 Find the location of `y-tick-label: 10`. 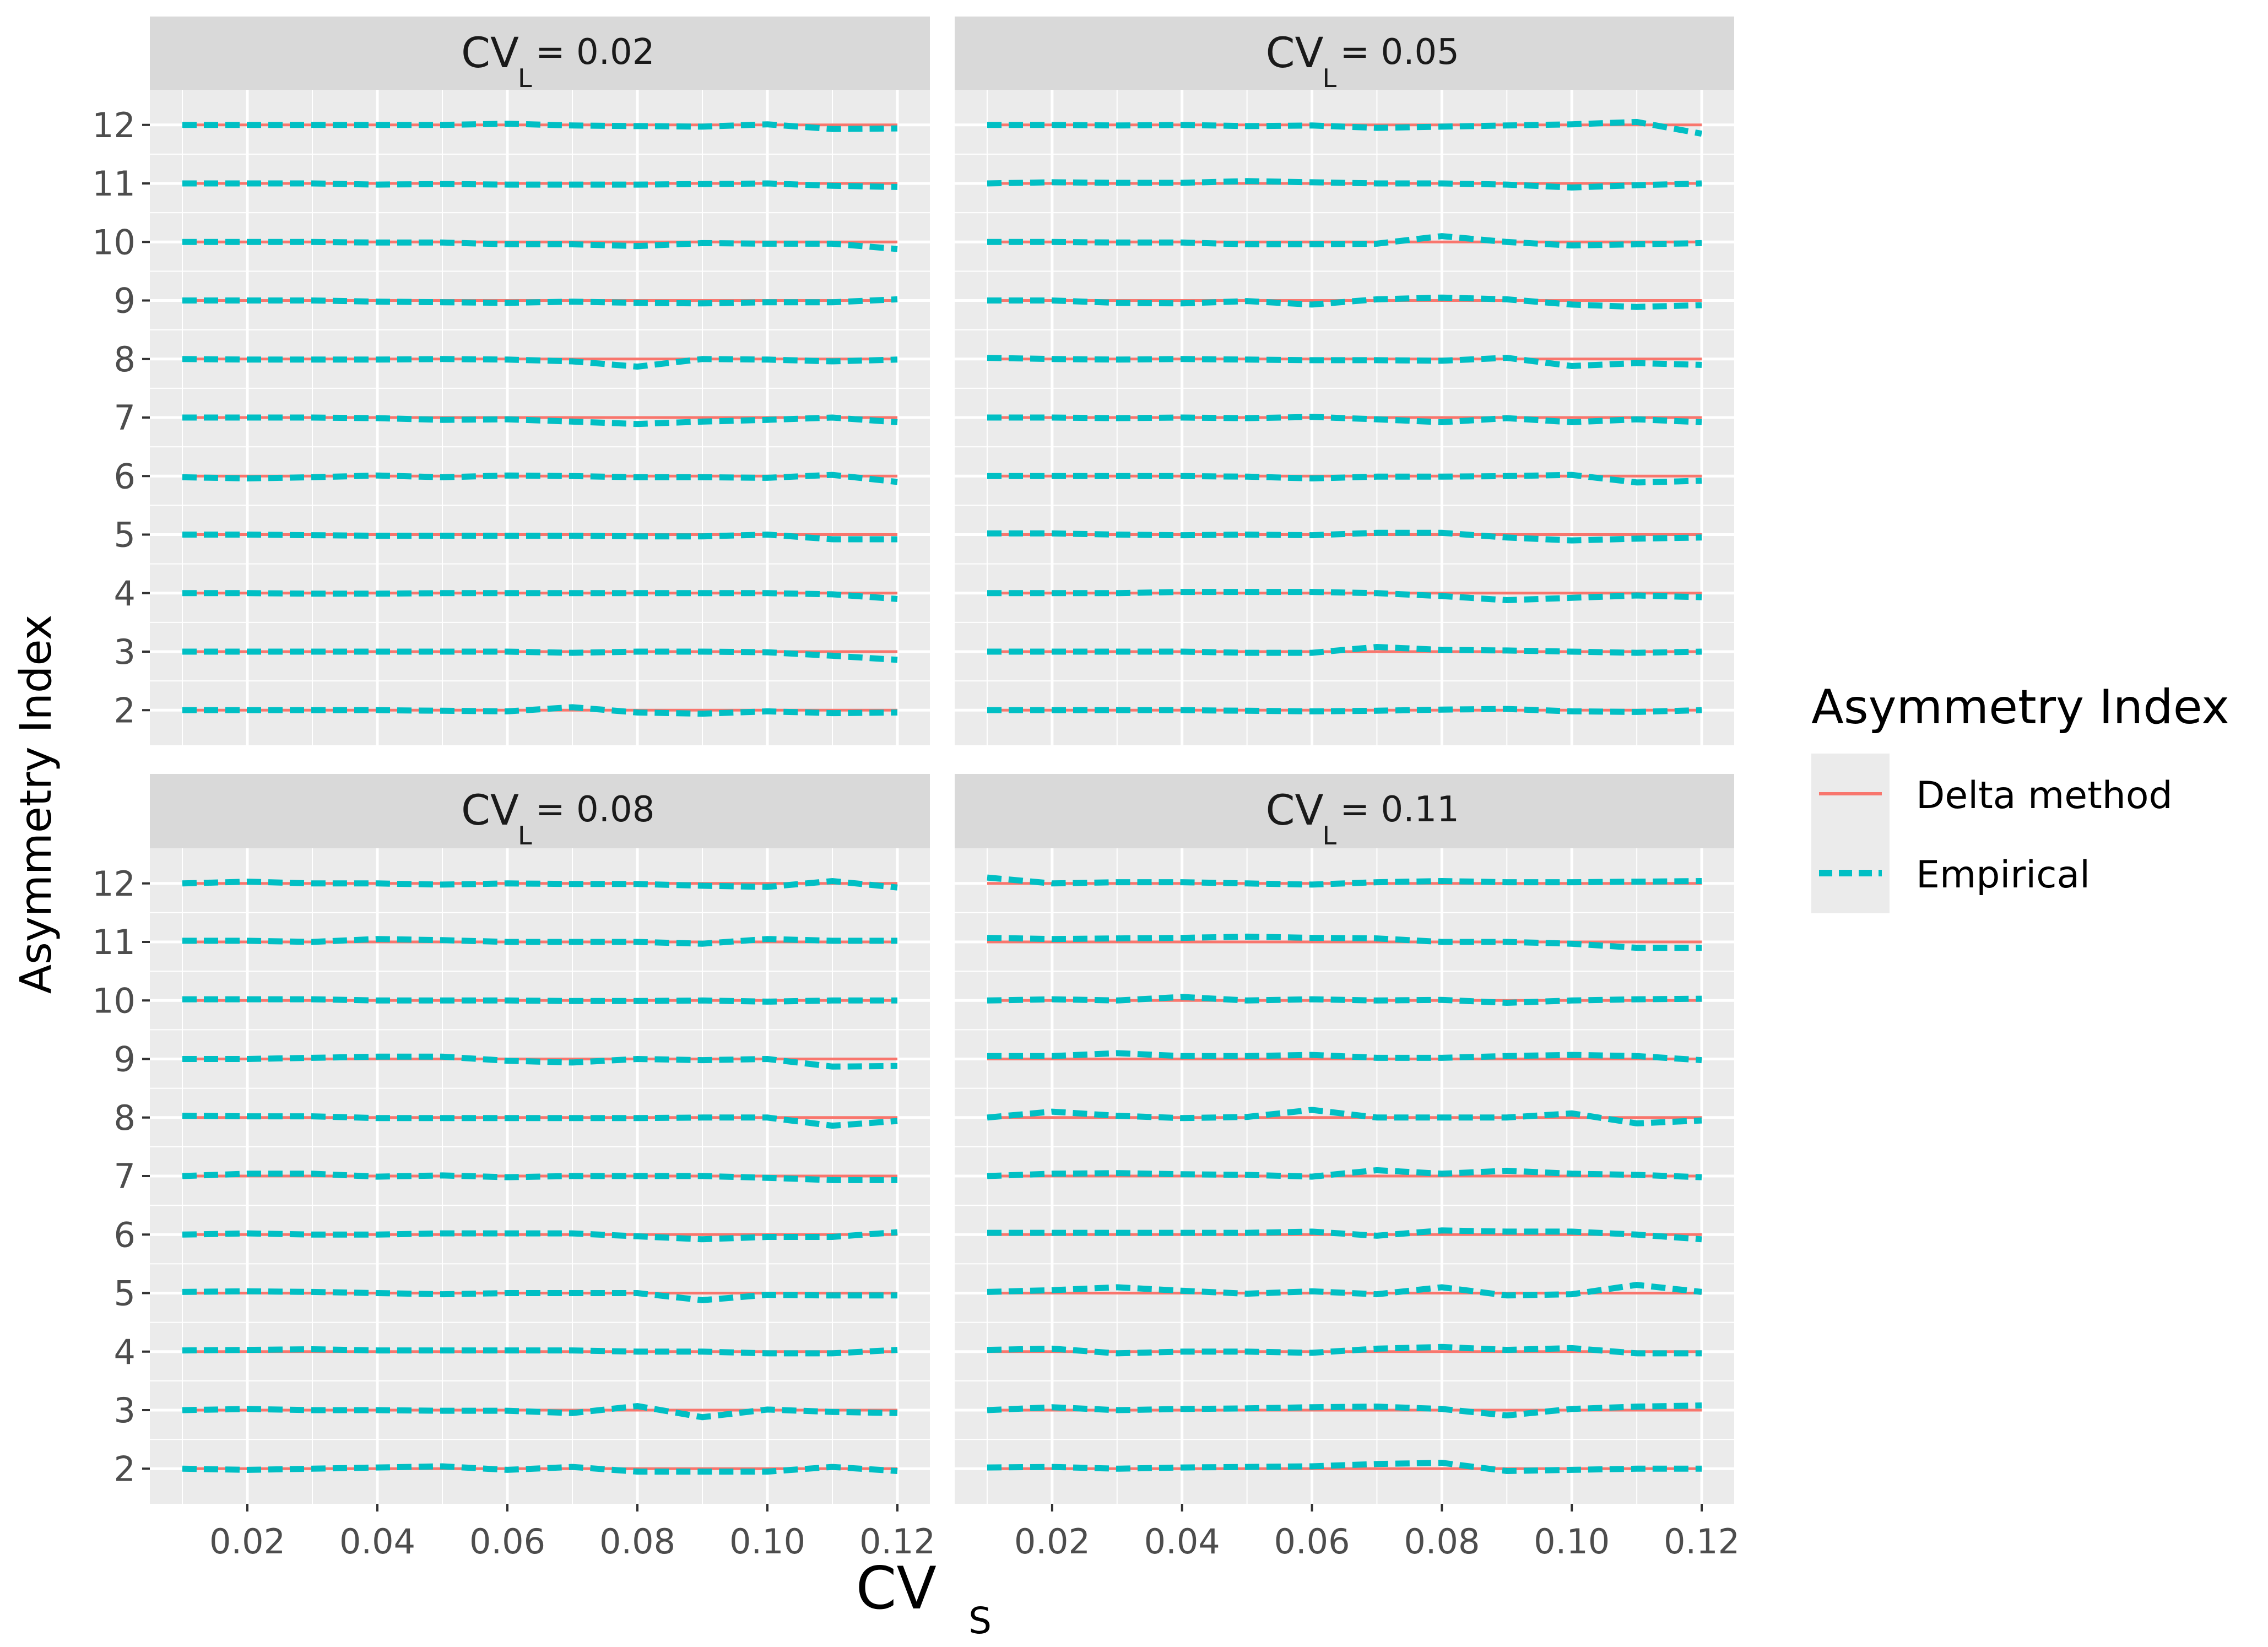

y-tick-label: 10 is located at coordinates (114, 1000).